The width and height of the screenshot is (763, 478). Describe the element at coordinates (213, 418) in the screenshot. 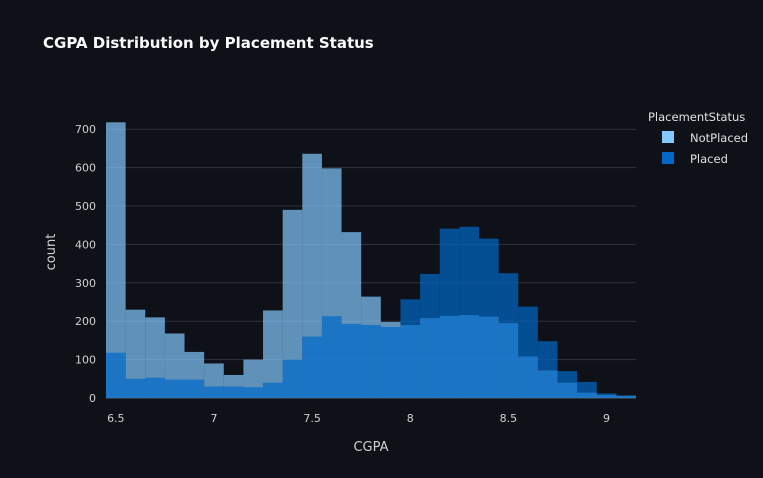

I see `x-tick-label: 7` at that location.